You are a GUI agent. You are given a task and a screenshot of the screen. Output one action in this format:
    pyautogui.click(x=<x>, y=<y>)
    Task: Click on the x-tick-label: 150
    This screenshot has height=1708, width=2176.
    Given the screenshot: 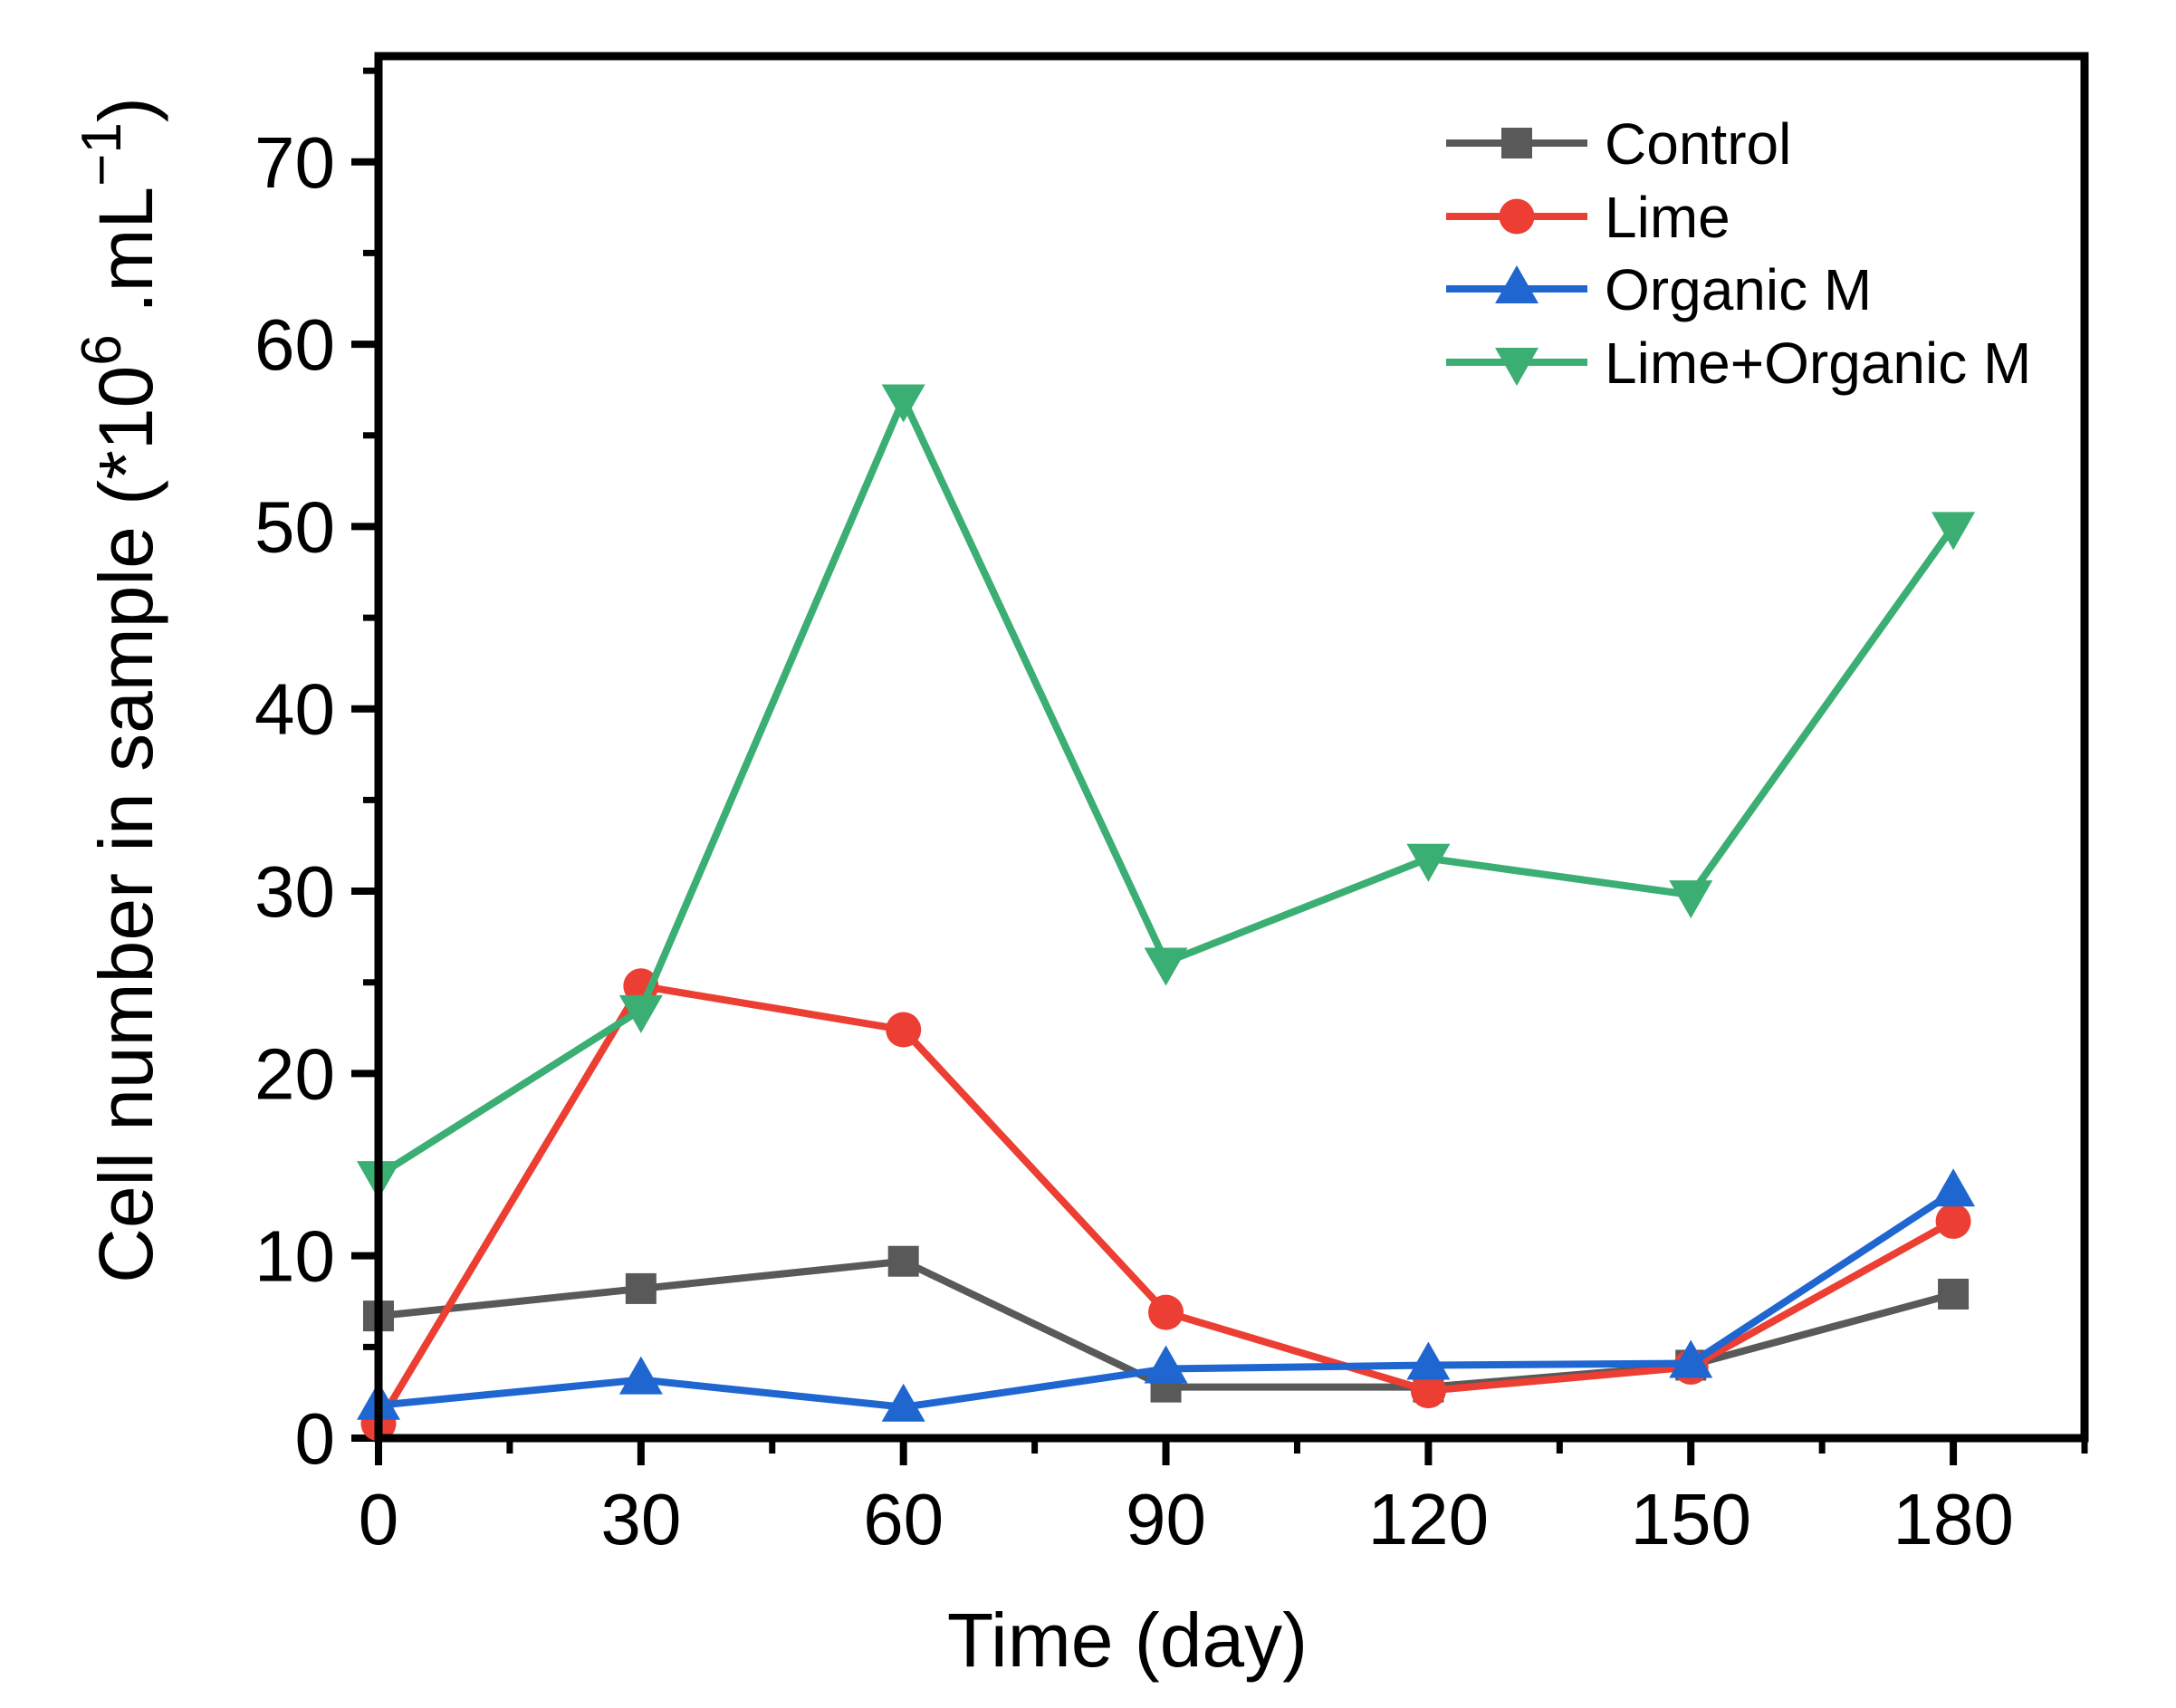 What is the action you would take?
    pyautogui.click(x=1690, y=1519)
    